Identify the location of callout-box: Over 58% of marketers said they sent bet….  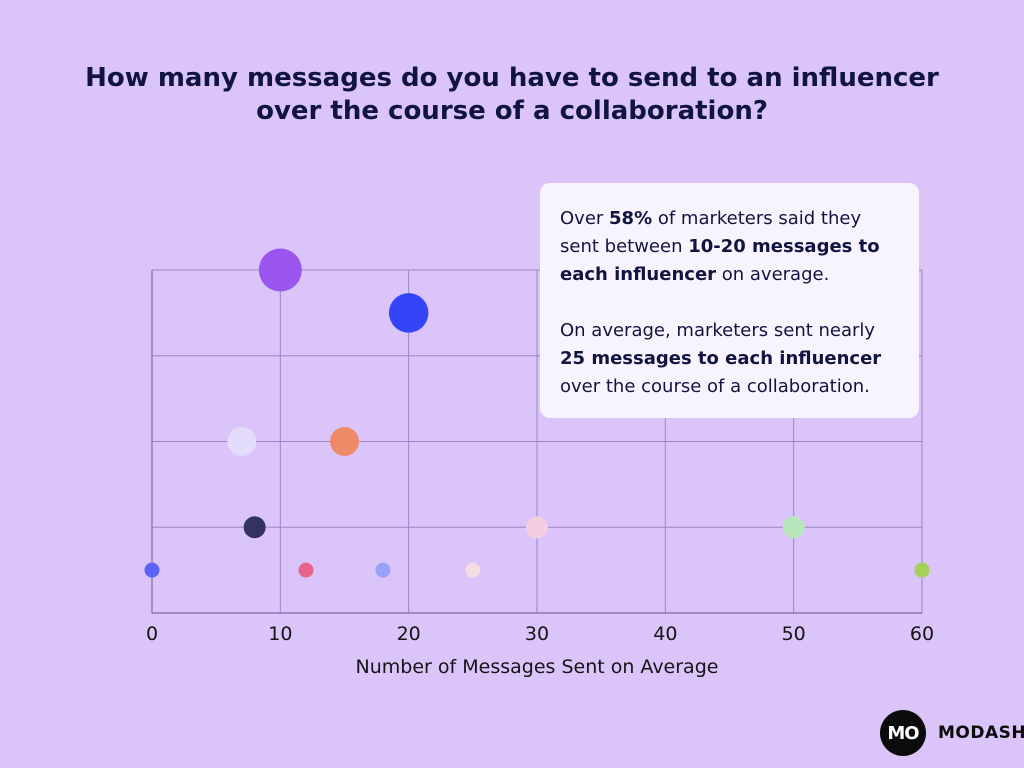
(729, 300).